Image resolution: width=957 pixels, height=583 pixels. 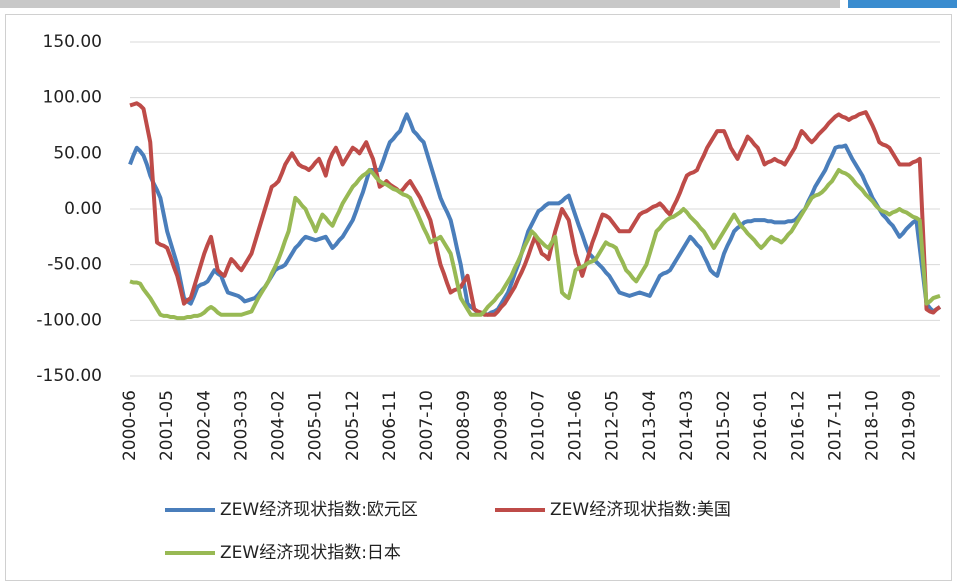 I want to click on x-tick-label: 2017-11, so click(x=835, y=425).